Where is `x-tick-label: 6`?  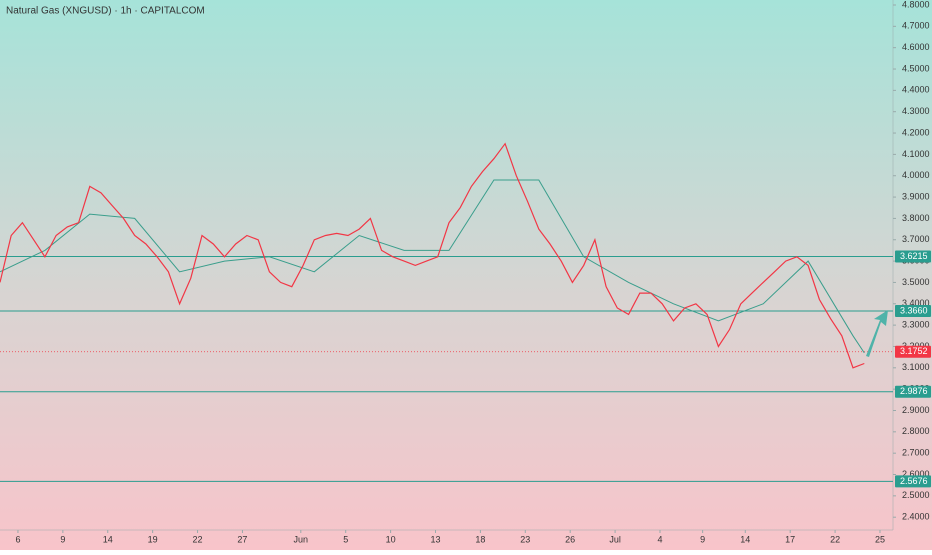 x-tick-label: 6 is located at coordinates (17, 539).